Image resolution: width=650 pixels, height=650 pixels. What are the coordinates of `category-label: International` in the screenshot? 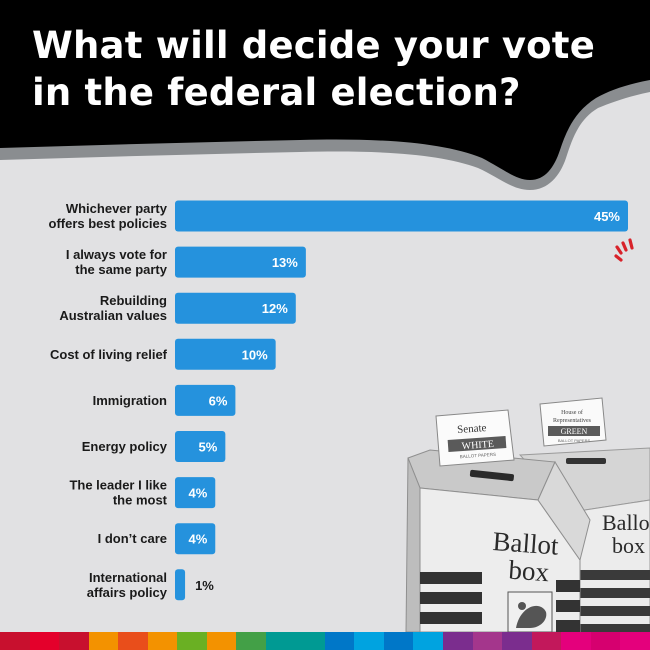 It's located at (128, 577).